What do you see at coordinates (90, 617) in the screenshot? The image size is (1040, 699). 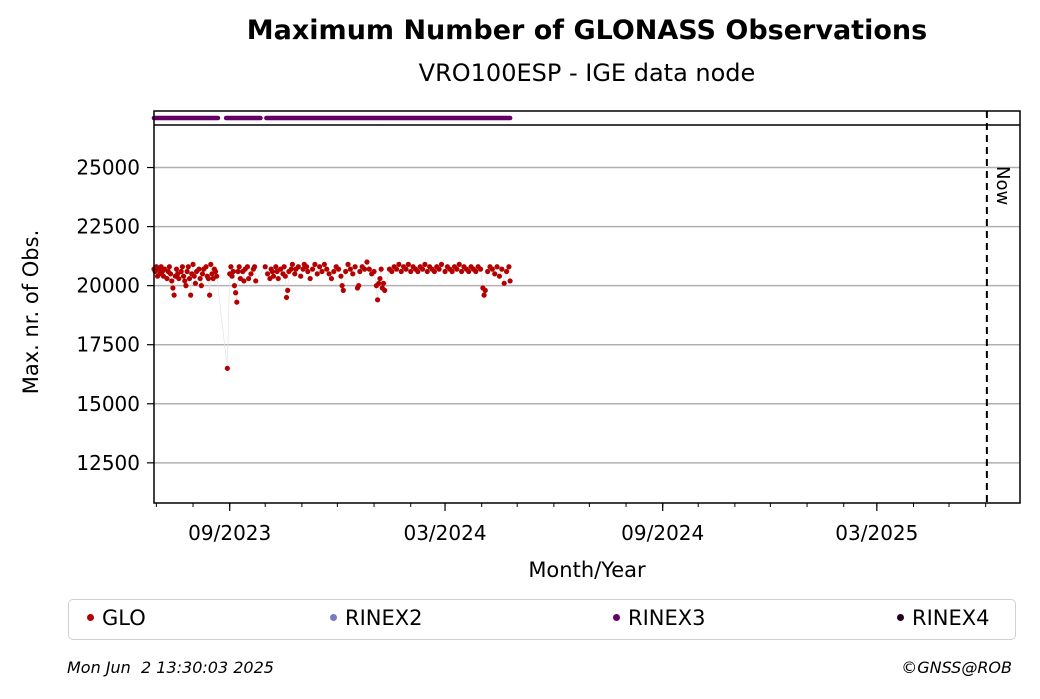 I see `legend-marker-glo` at bounding box center [90, 617].